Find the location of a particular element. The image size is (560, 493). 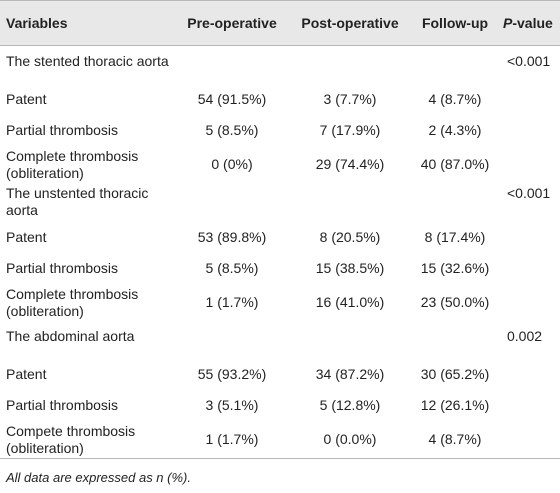

cell-pre: 54 (91.5%) is located at coordinates (232, 99).